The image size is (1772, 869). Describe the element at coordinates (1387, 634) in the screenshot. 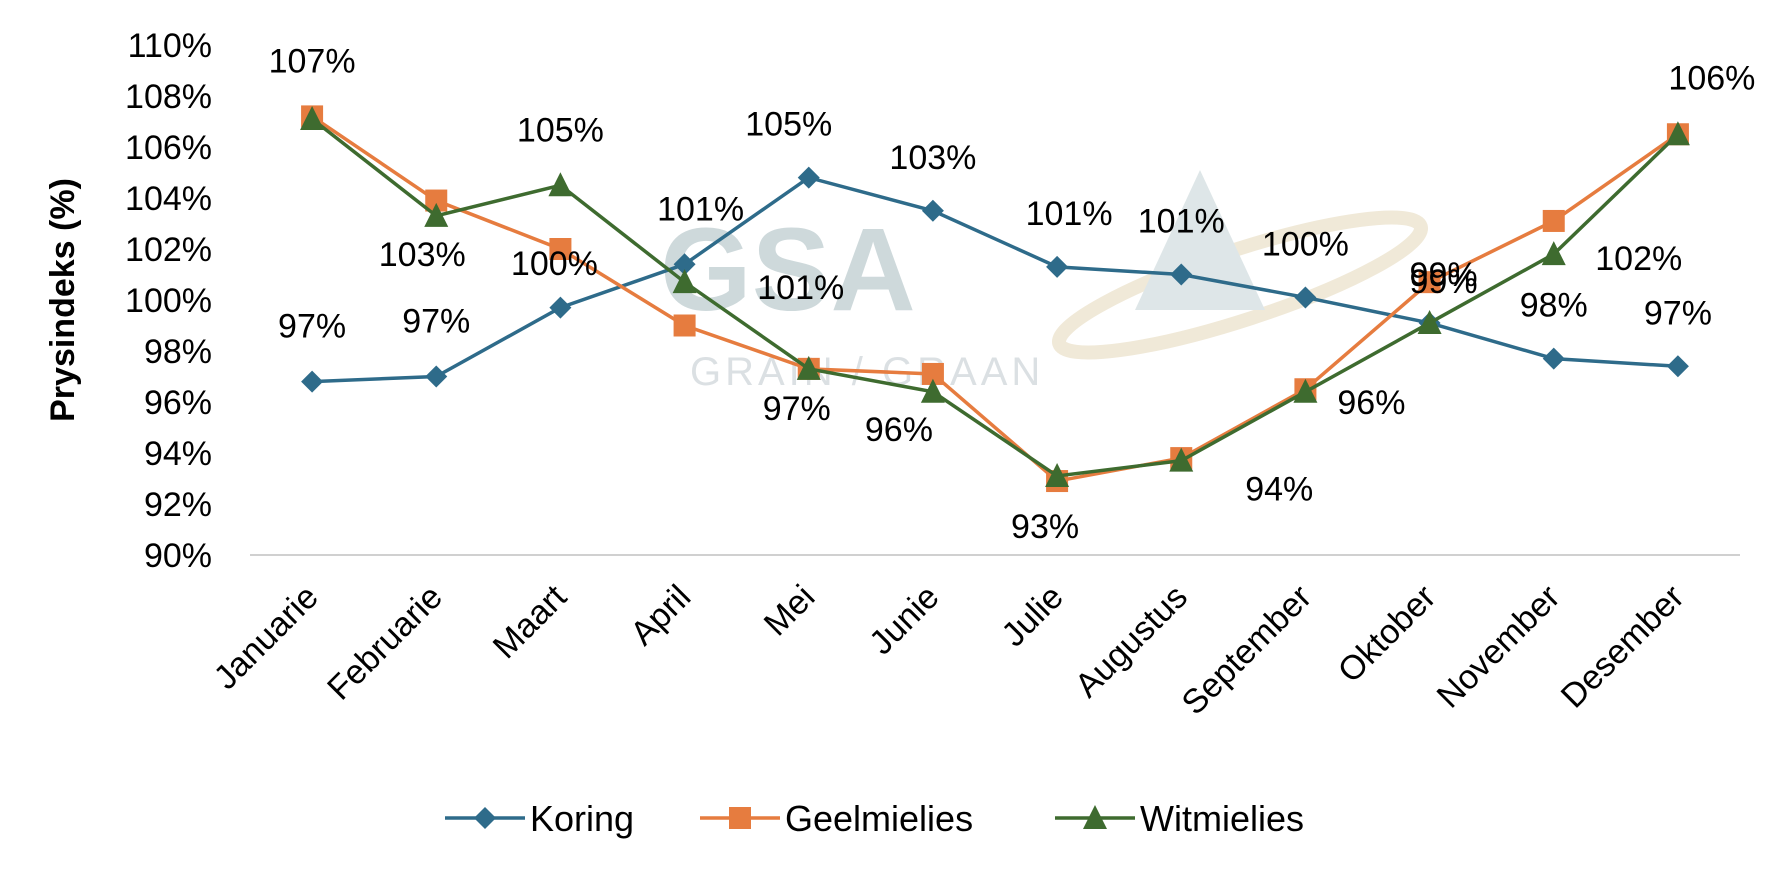

I see `x-tick-label: Oktober` at that location.